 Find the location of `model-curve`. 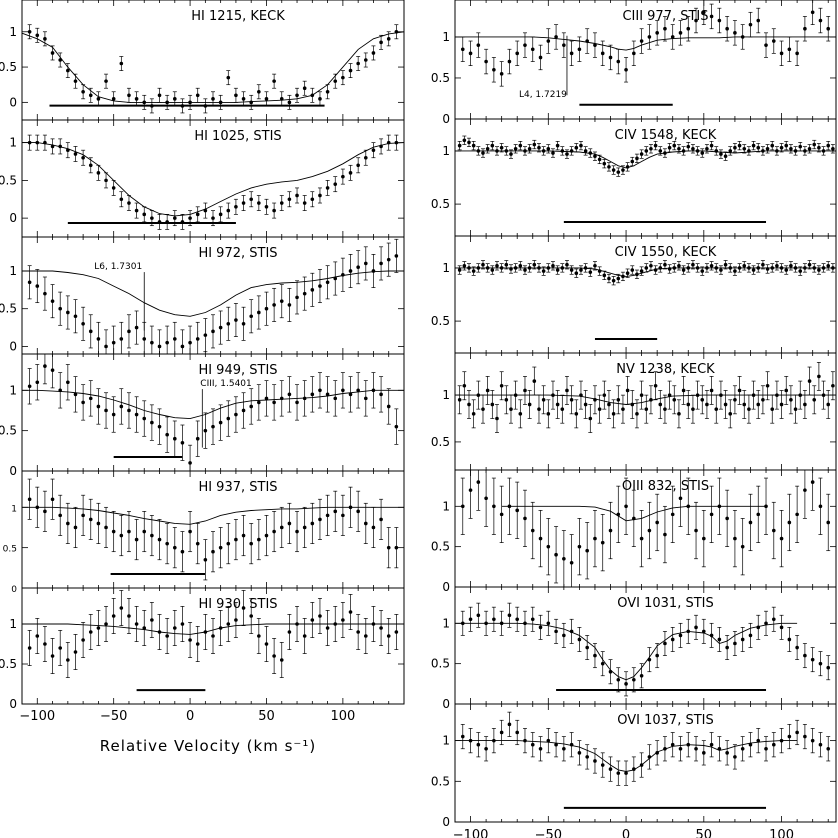

model-curve is located at coordinates (626, 651).